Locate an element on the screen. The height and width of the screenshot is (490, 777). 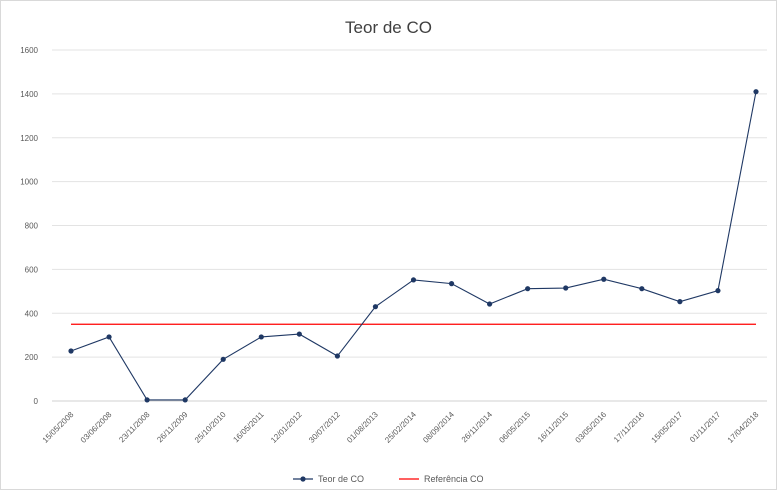
y-tick-label: 1200 is located at coordinates (29, 138).